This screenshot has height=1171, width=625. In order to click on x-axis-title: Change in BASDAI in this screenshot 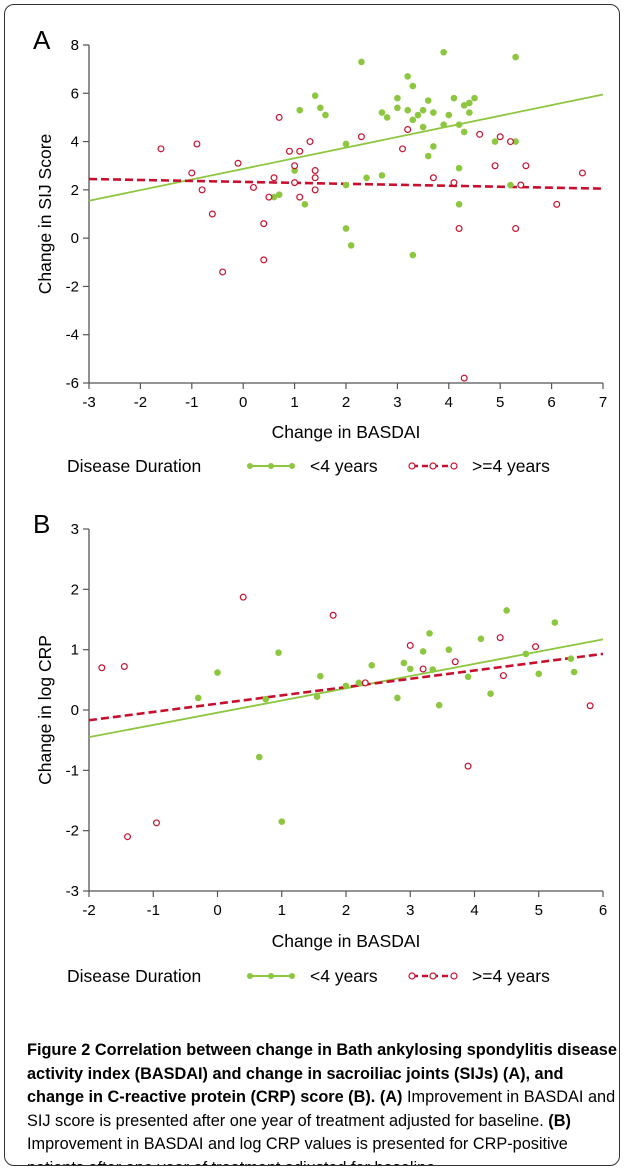, I will do `click(346, 941)`.